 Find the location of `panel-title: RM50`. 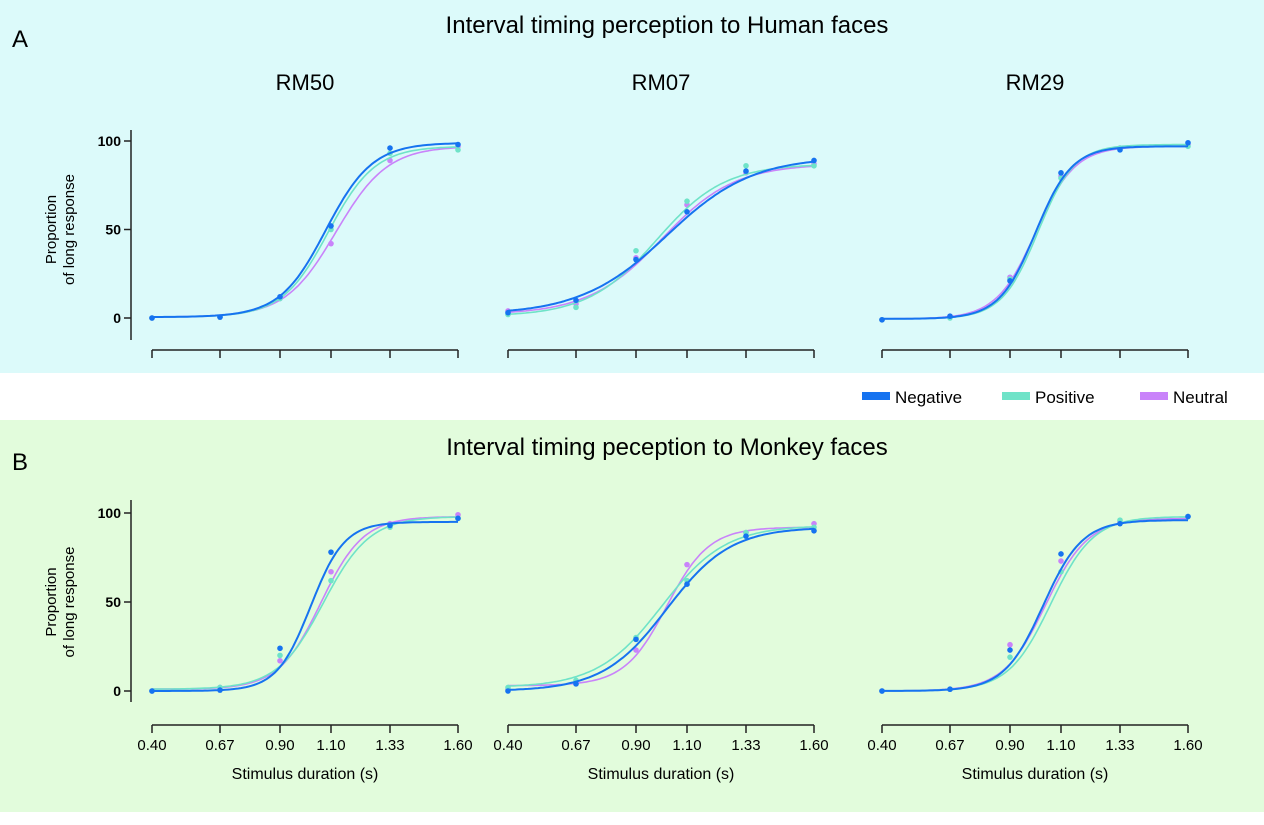

panel-title: RM50 is located at coordinates (305, 82).